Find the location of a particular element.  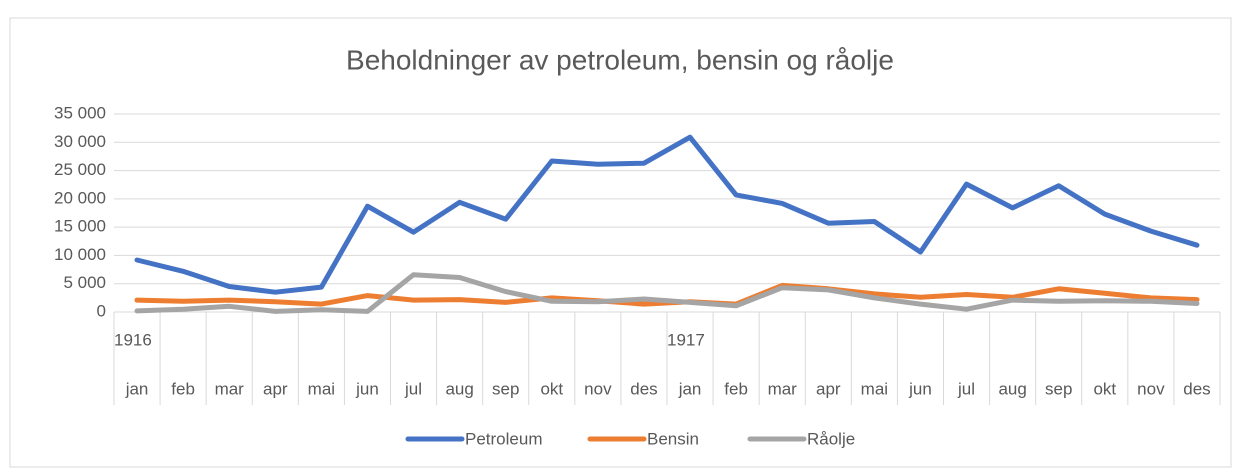

series-line is located at coordinates (667, 293).